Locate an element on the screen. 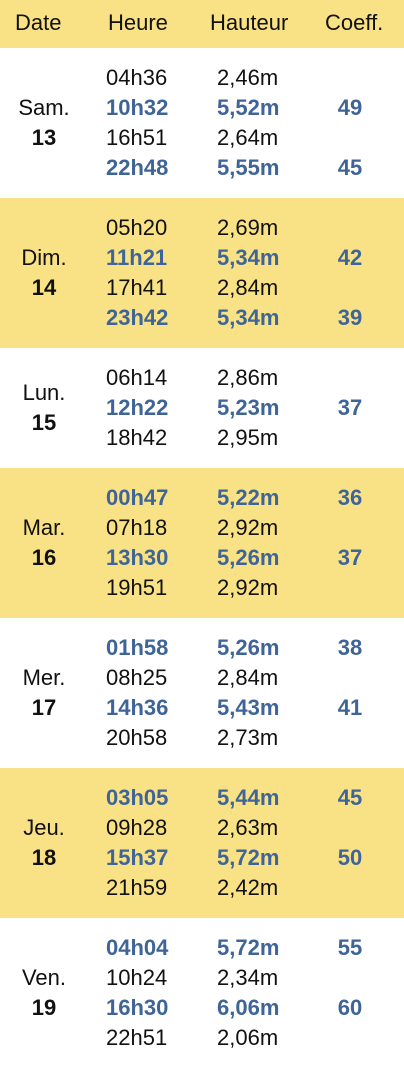  high-tide-row: 01h58 5,26m 38 is located at coordinates (202, 648).